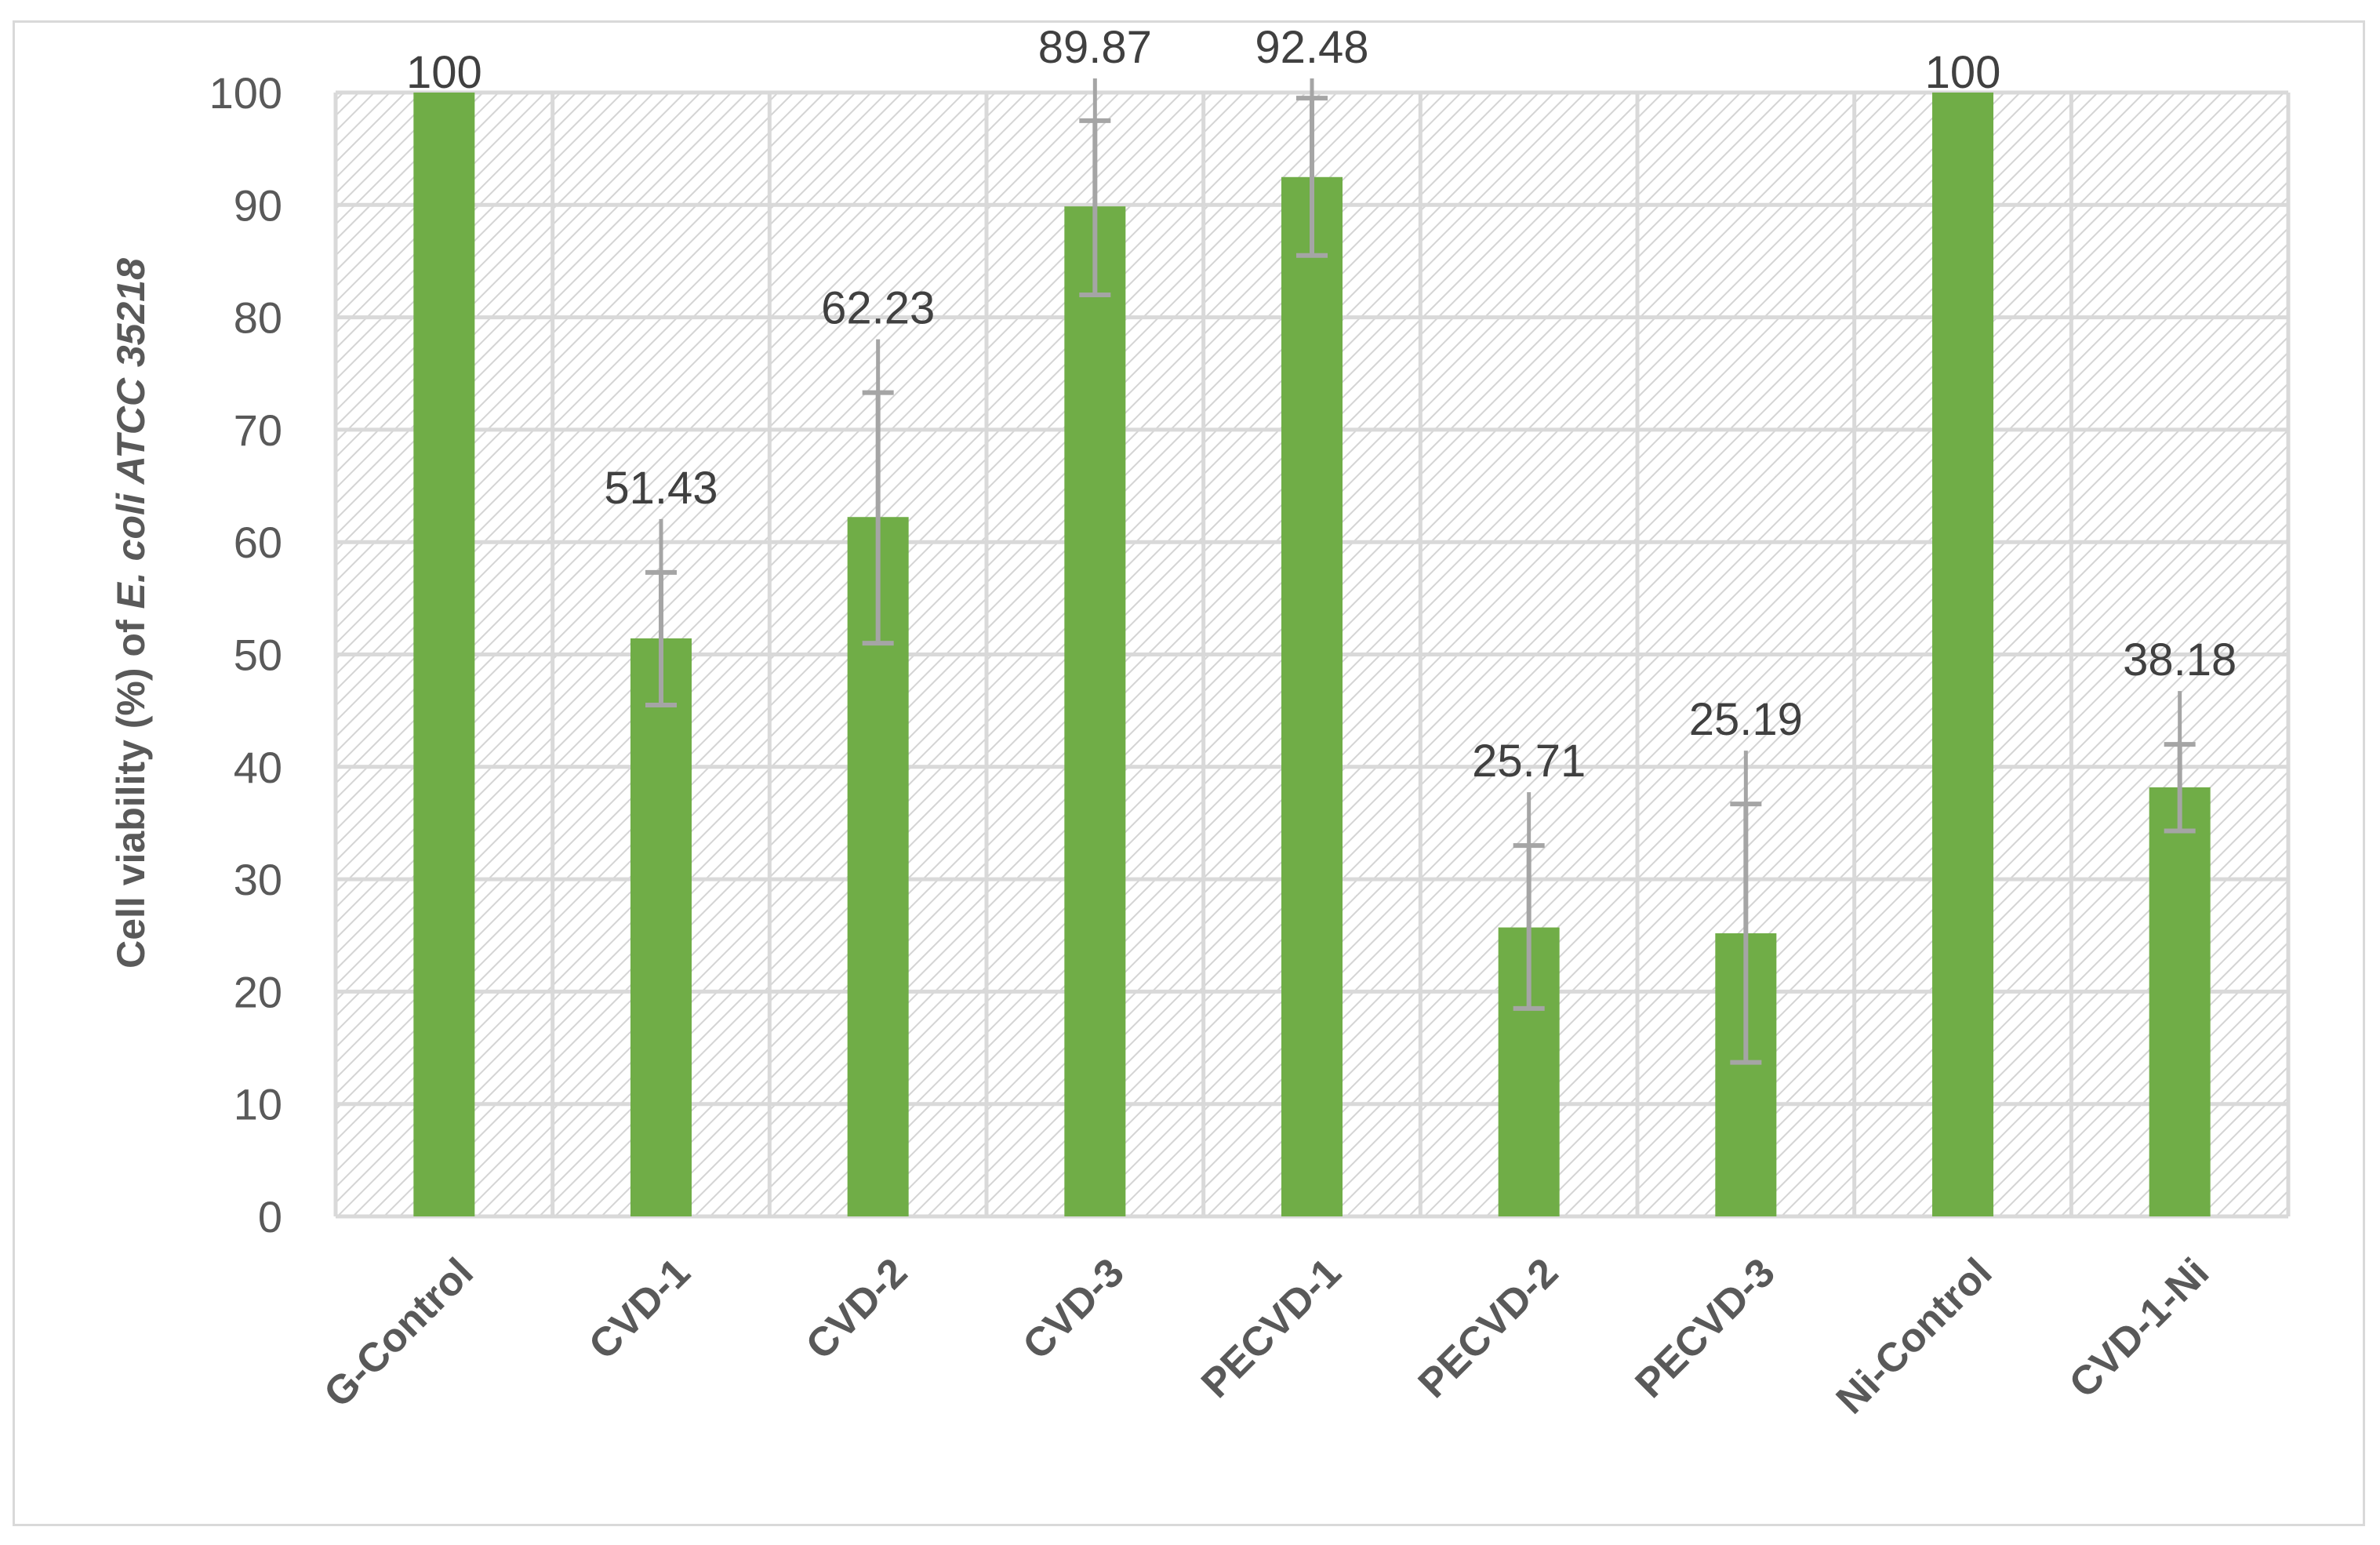 The width and height of the screenshot is (2380, 1545). I want to click on y-axis-title: Cell viability (%) of E. coli ATCC 35218, so click(131, 613).